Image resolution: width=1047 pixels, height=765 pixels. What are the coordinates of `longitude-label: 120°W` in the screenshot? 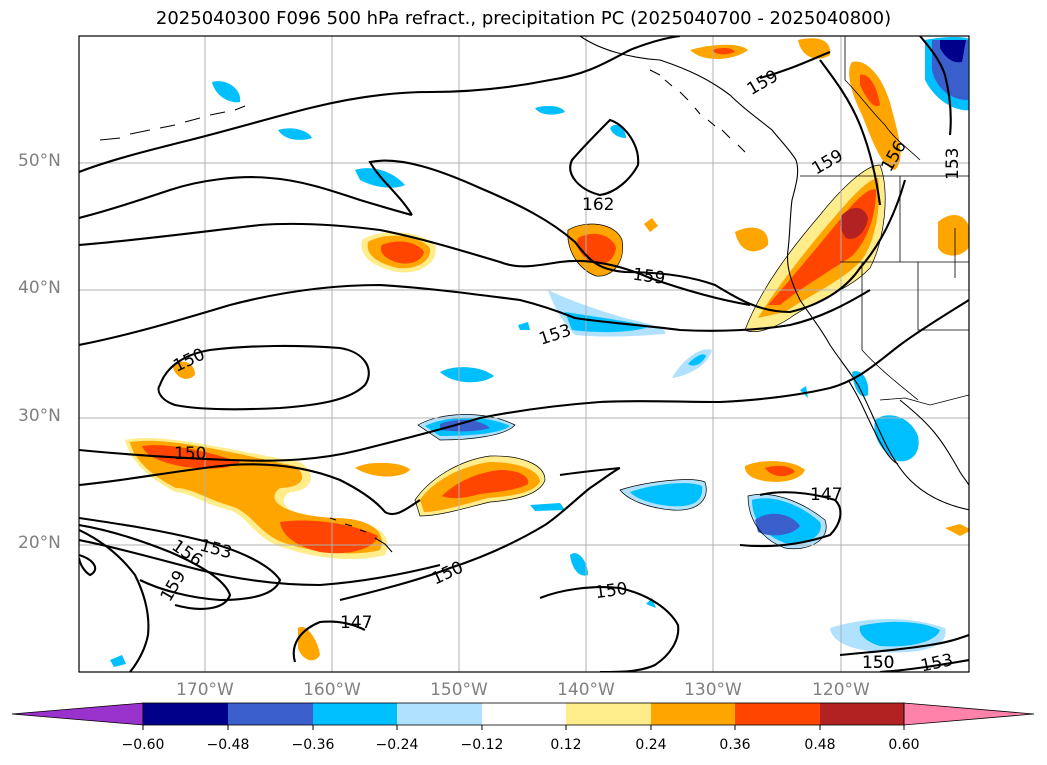 It's located at (841, 690).